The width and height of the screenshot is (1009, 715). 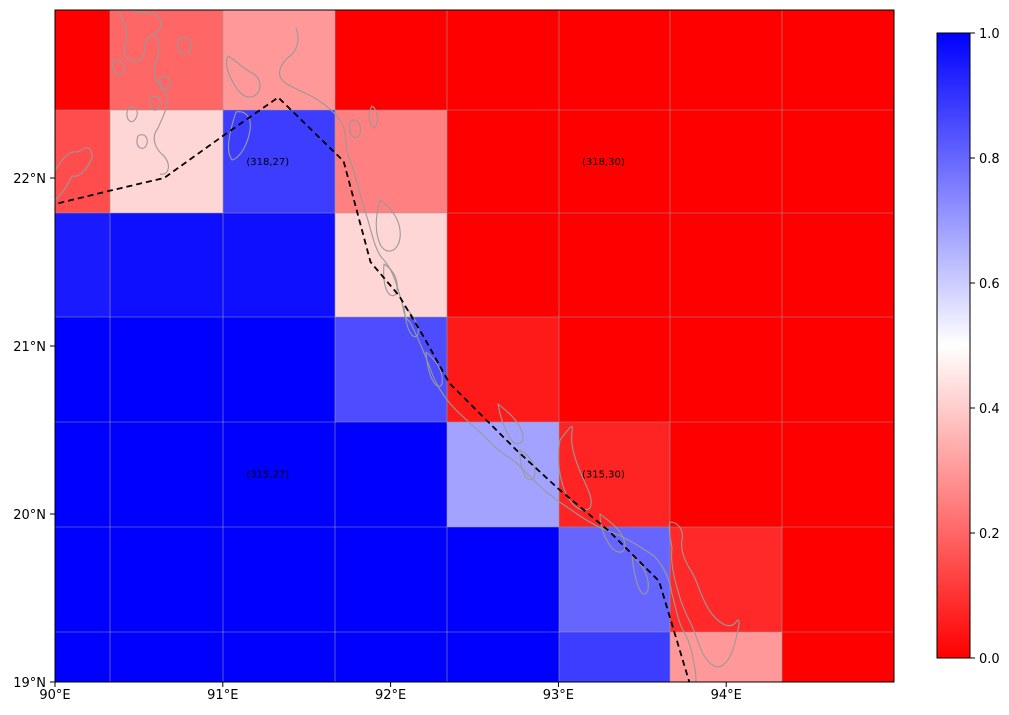 I want to click on x-tick-label: 90°E, so click(x=54, y=695).